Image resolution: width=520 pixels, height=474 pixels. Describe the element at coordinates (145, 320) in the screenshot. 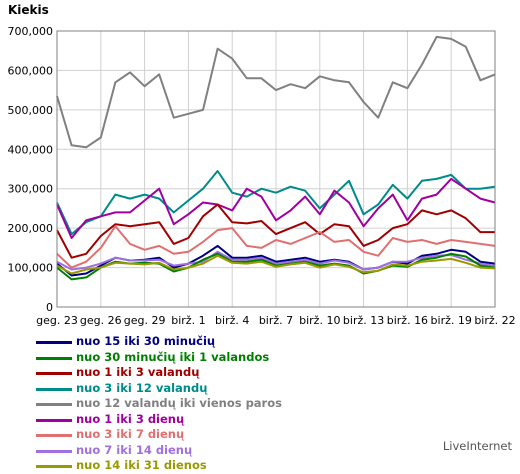

I see `x-tick-label: geg. 29` at that location.